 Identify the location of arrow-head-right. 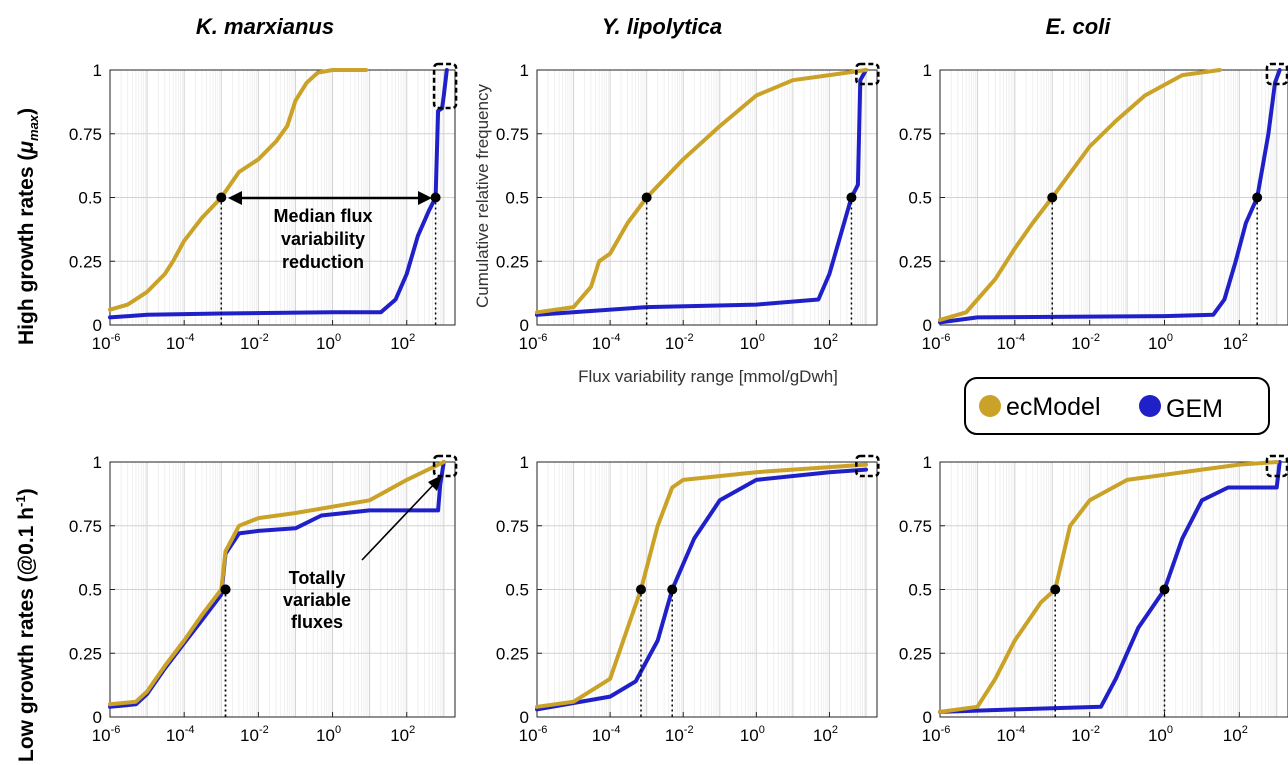
(425, 198).